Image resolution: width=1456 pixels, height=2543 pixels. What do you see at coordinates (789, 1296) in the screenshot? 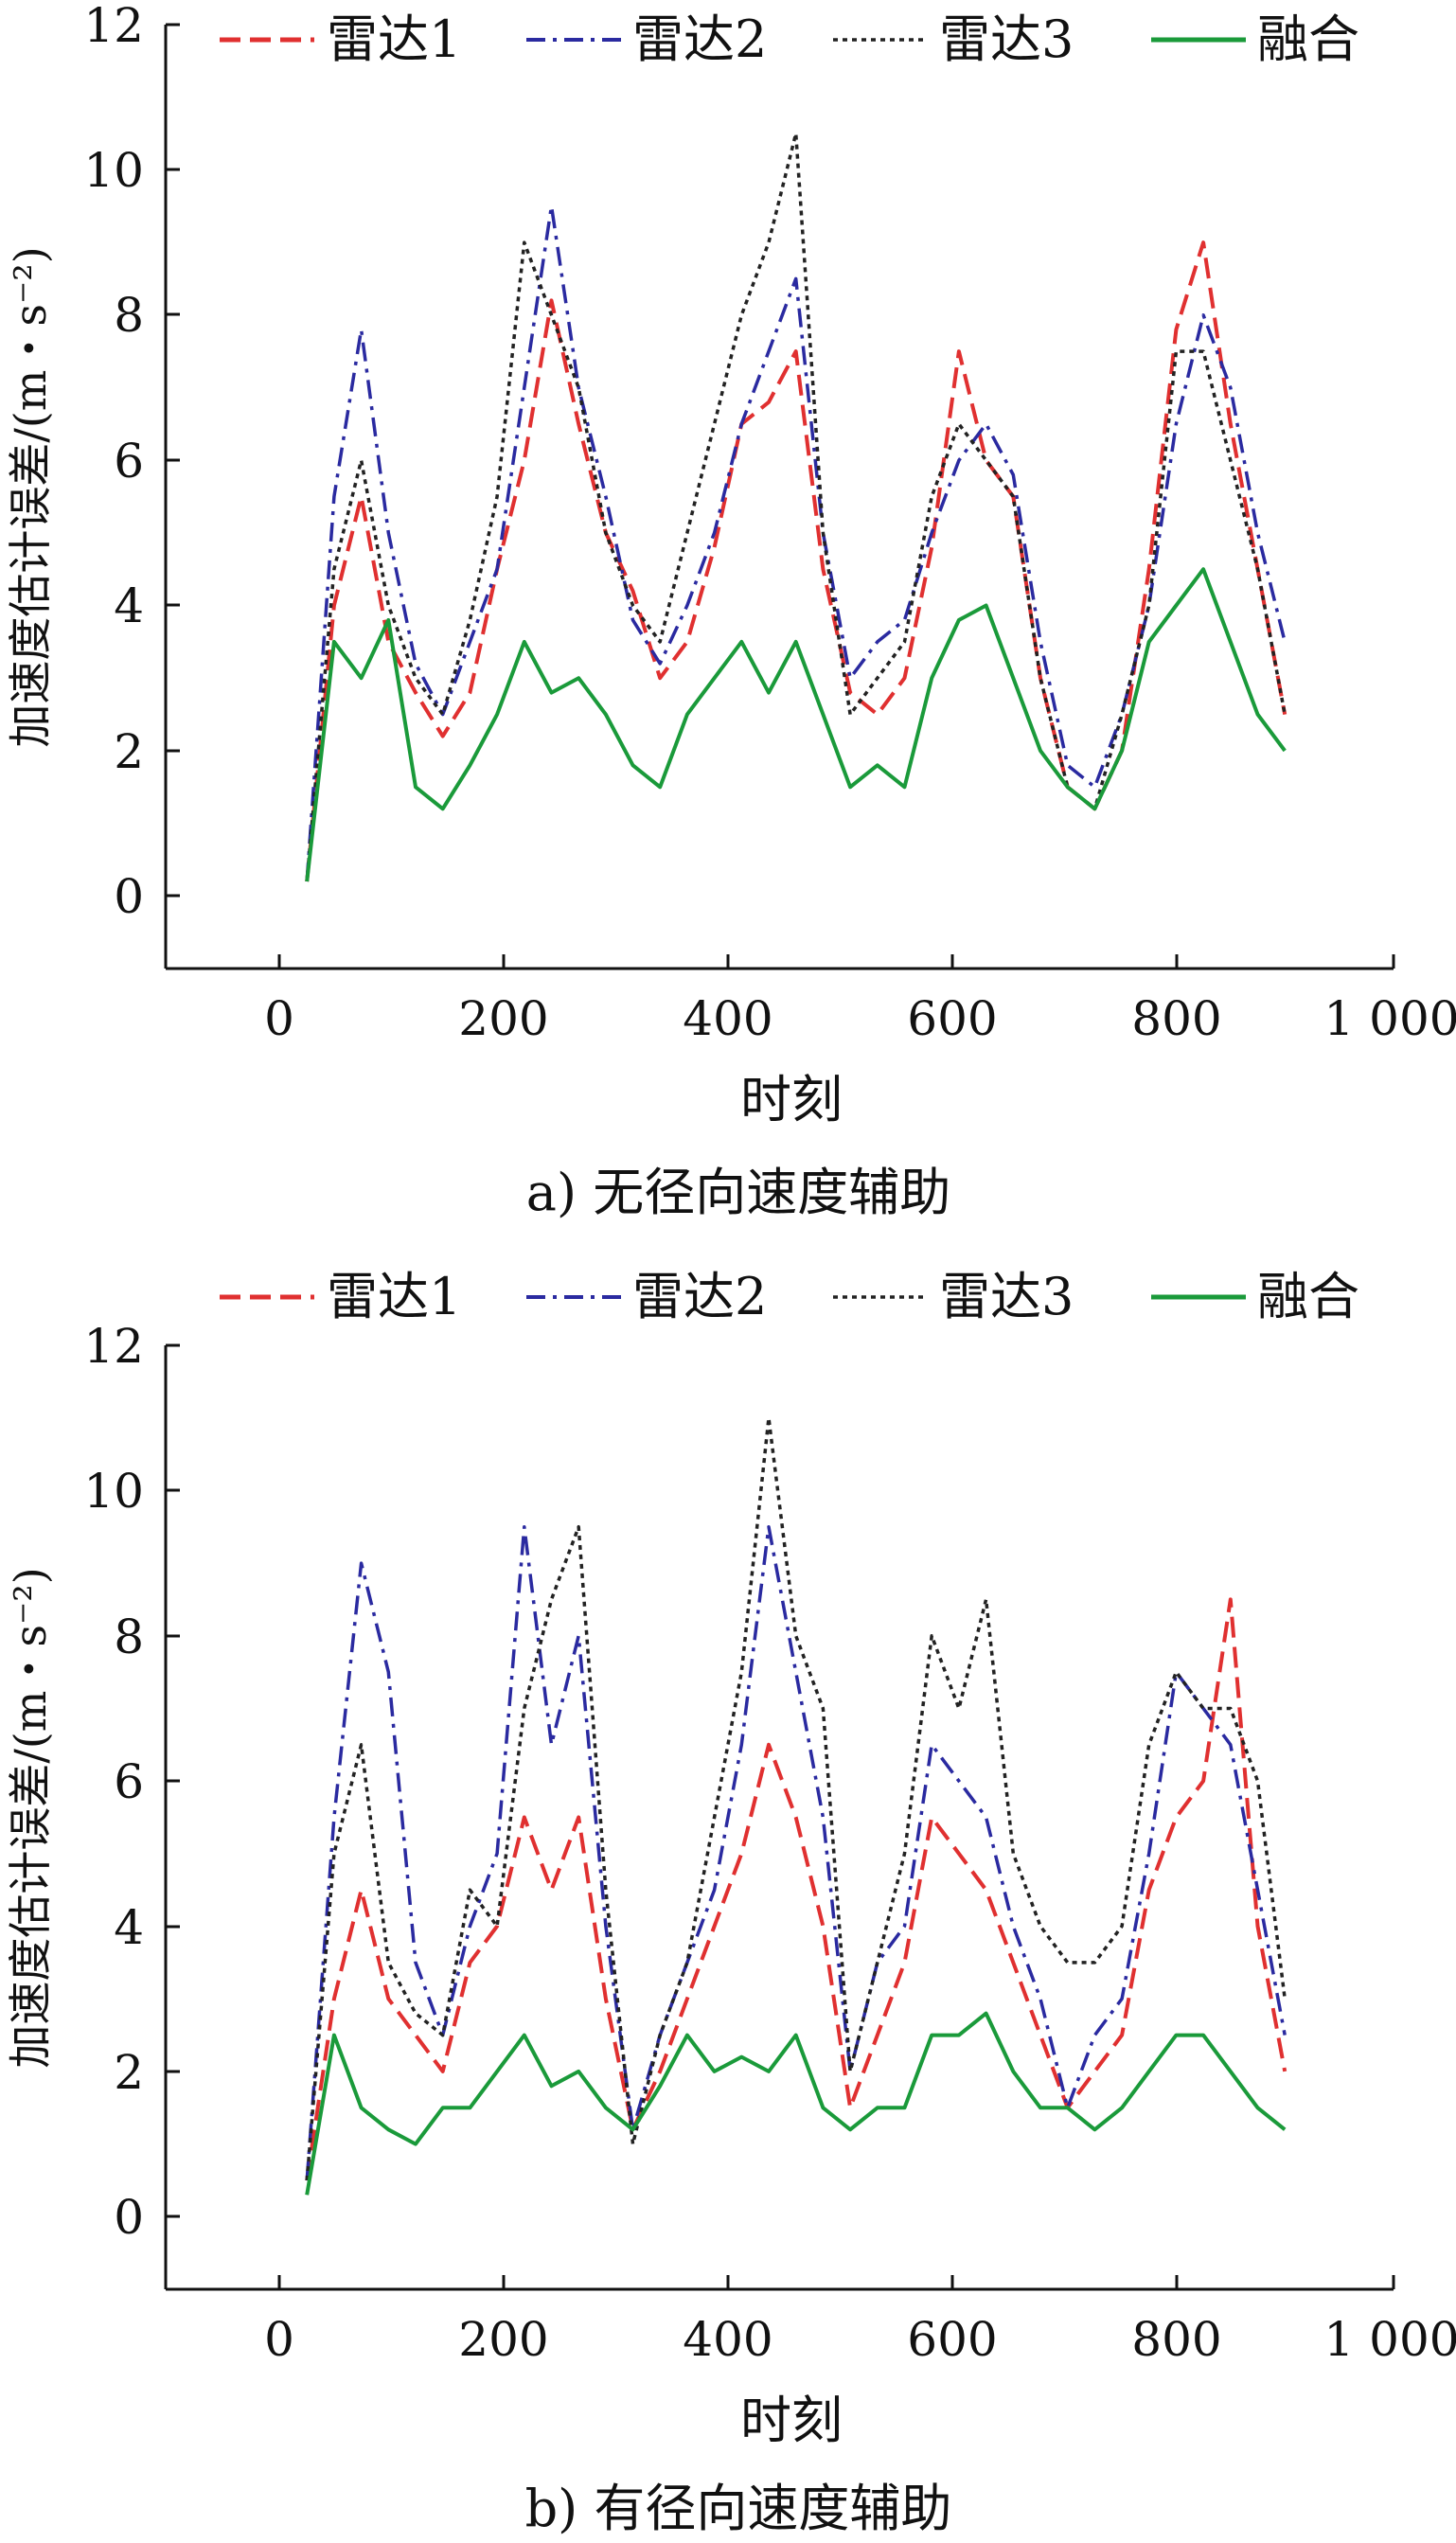
I see `panel-b-legend: 雷达1 雷达2 雷达3 融合` at bounding box center [789, 1296].